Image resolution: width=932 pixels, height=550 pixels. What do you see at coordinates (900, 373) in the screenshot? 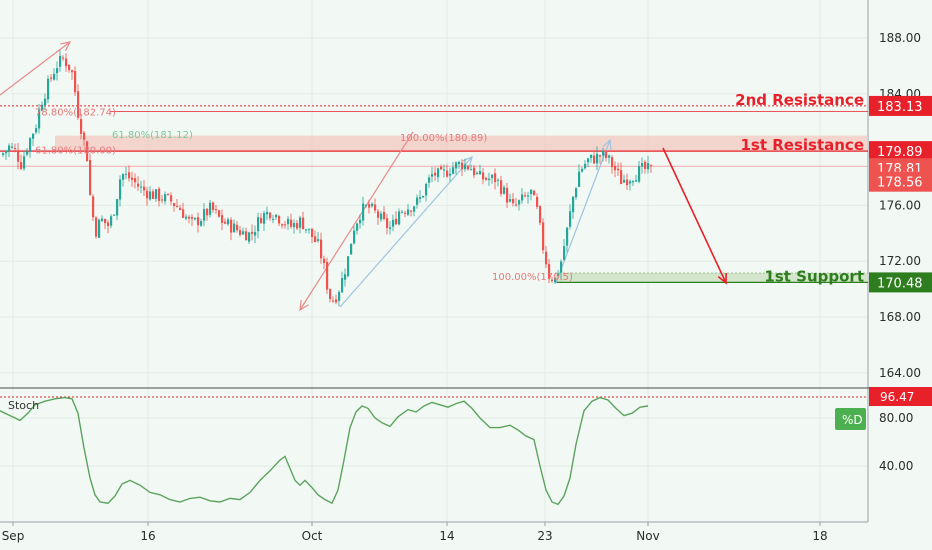
I see `y-tick-label: 164.00` at bounding box center [900, 373].